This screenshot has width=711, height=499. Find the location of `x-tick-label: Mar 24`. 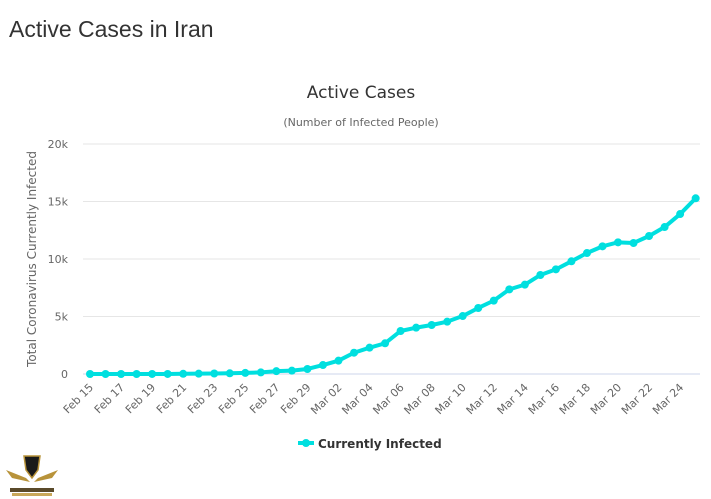

x-tick-label: Mar 24 is located at coordinates (668, 399).